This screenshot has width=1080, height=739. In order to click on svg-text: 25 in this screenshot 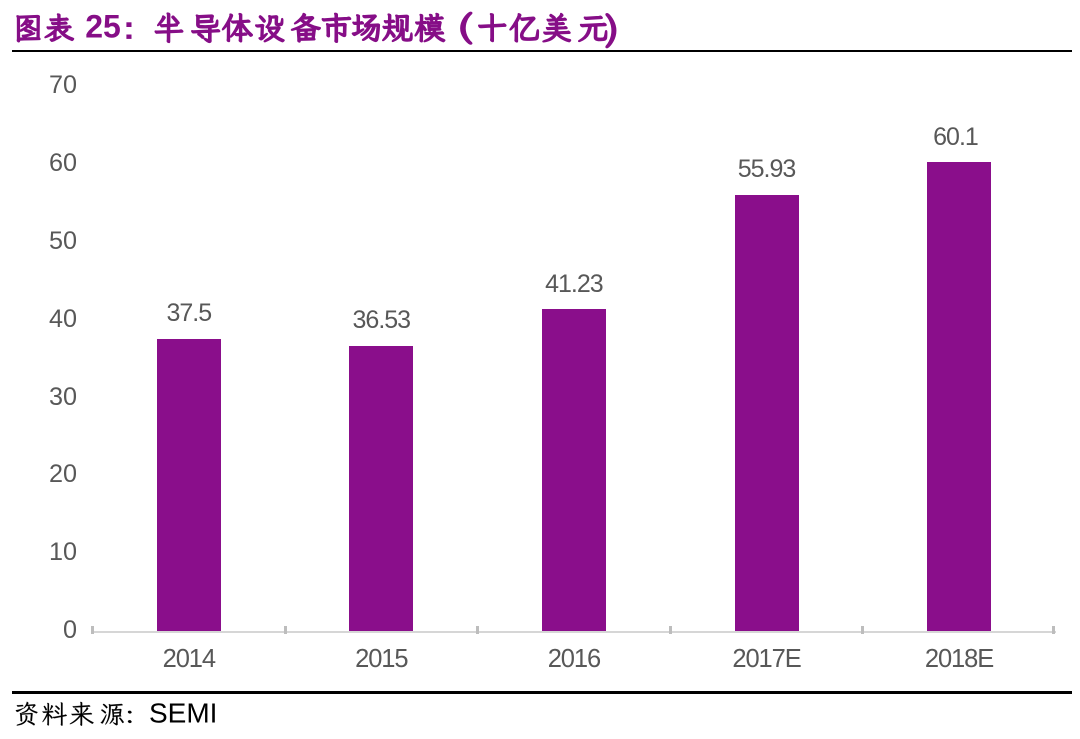, I will do `click(103, 26)`.